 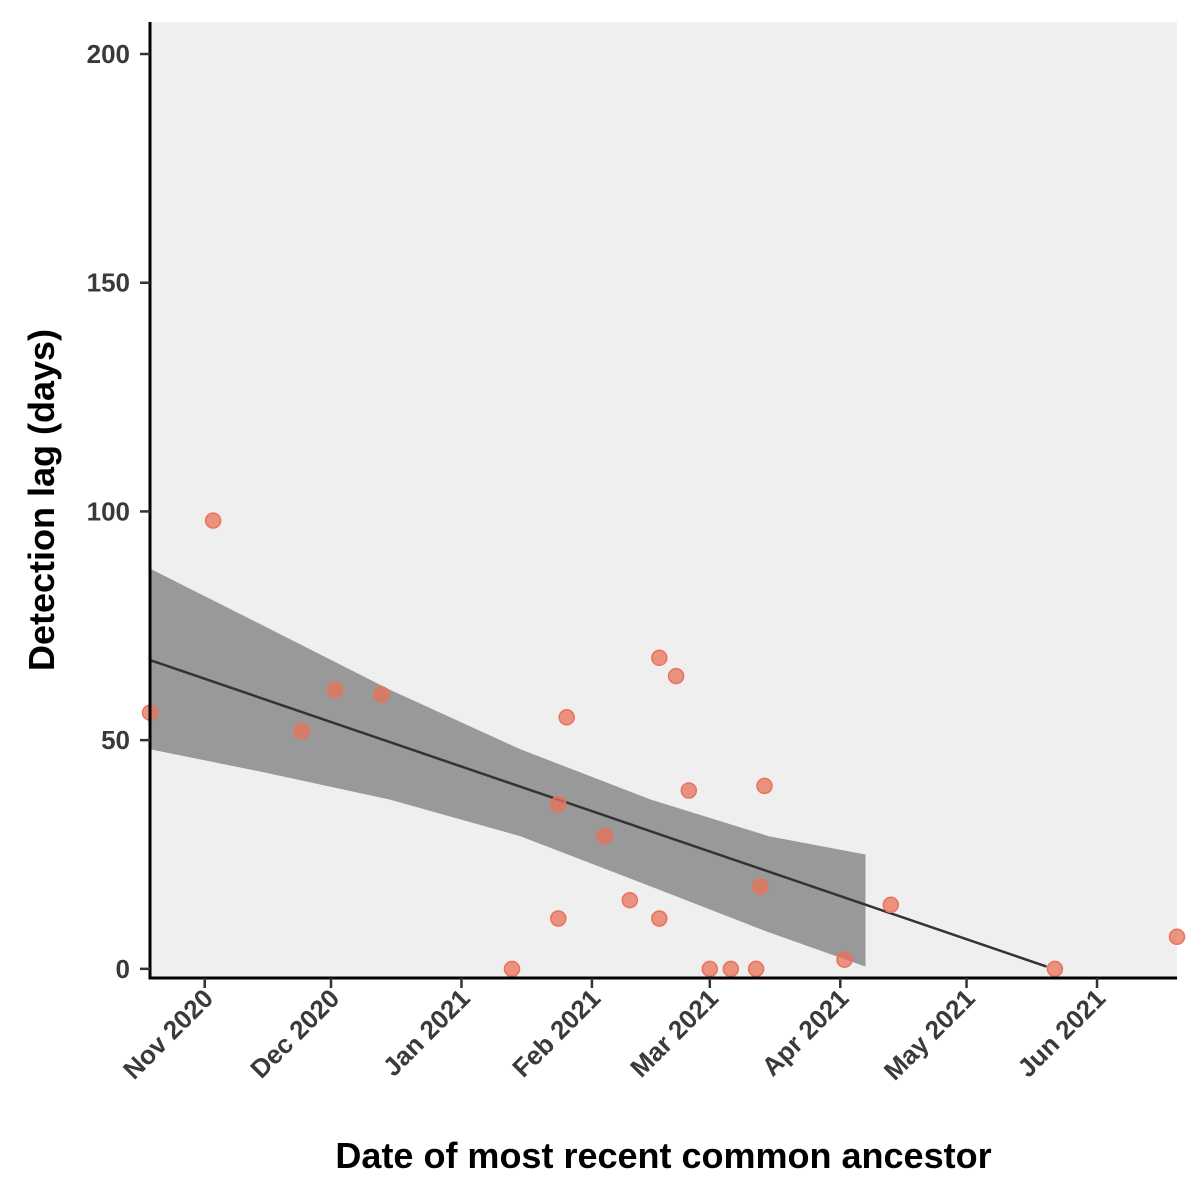 What do you see at coordinates (663, 1155) in the screenshot?
I see `x-axis-title: Date of most recent common ancestor` at bounding box center [663, 1155].